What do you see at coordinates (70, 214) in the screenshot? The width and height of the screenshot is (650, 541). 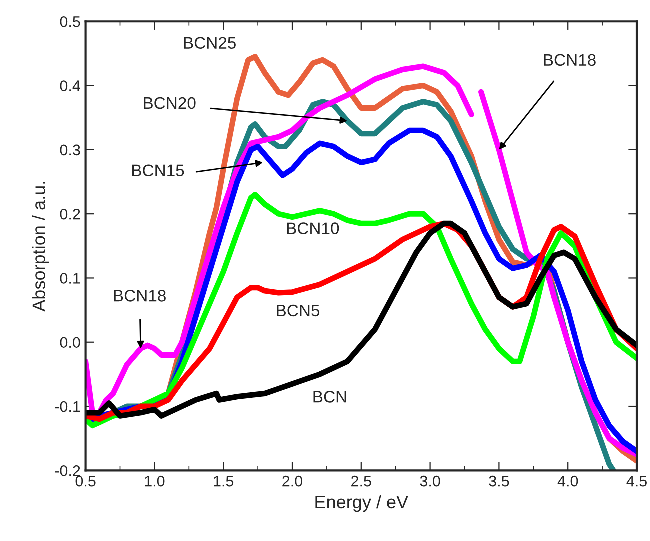 I see `y-tick-label: 0.2` at bounding box center [70, 214].